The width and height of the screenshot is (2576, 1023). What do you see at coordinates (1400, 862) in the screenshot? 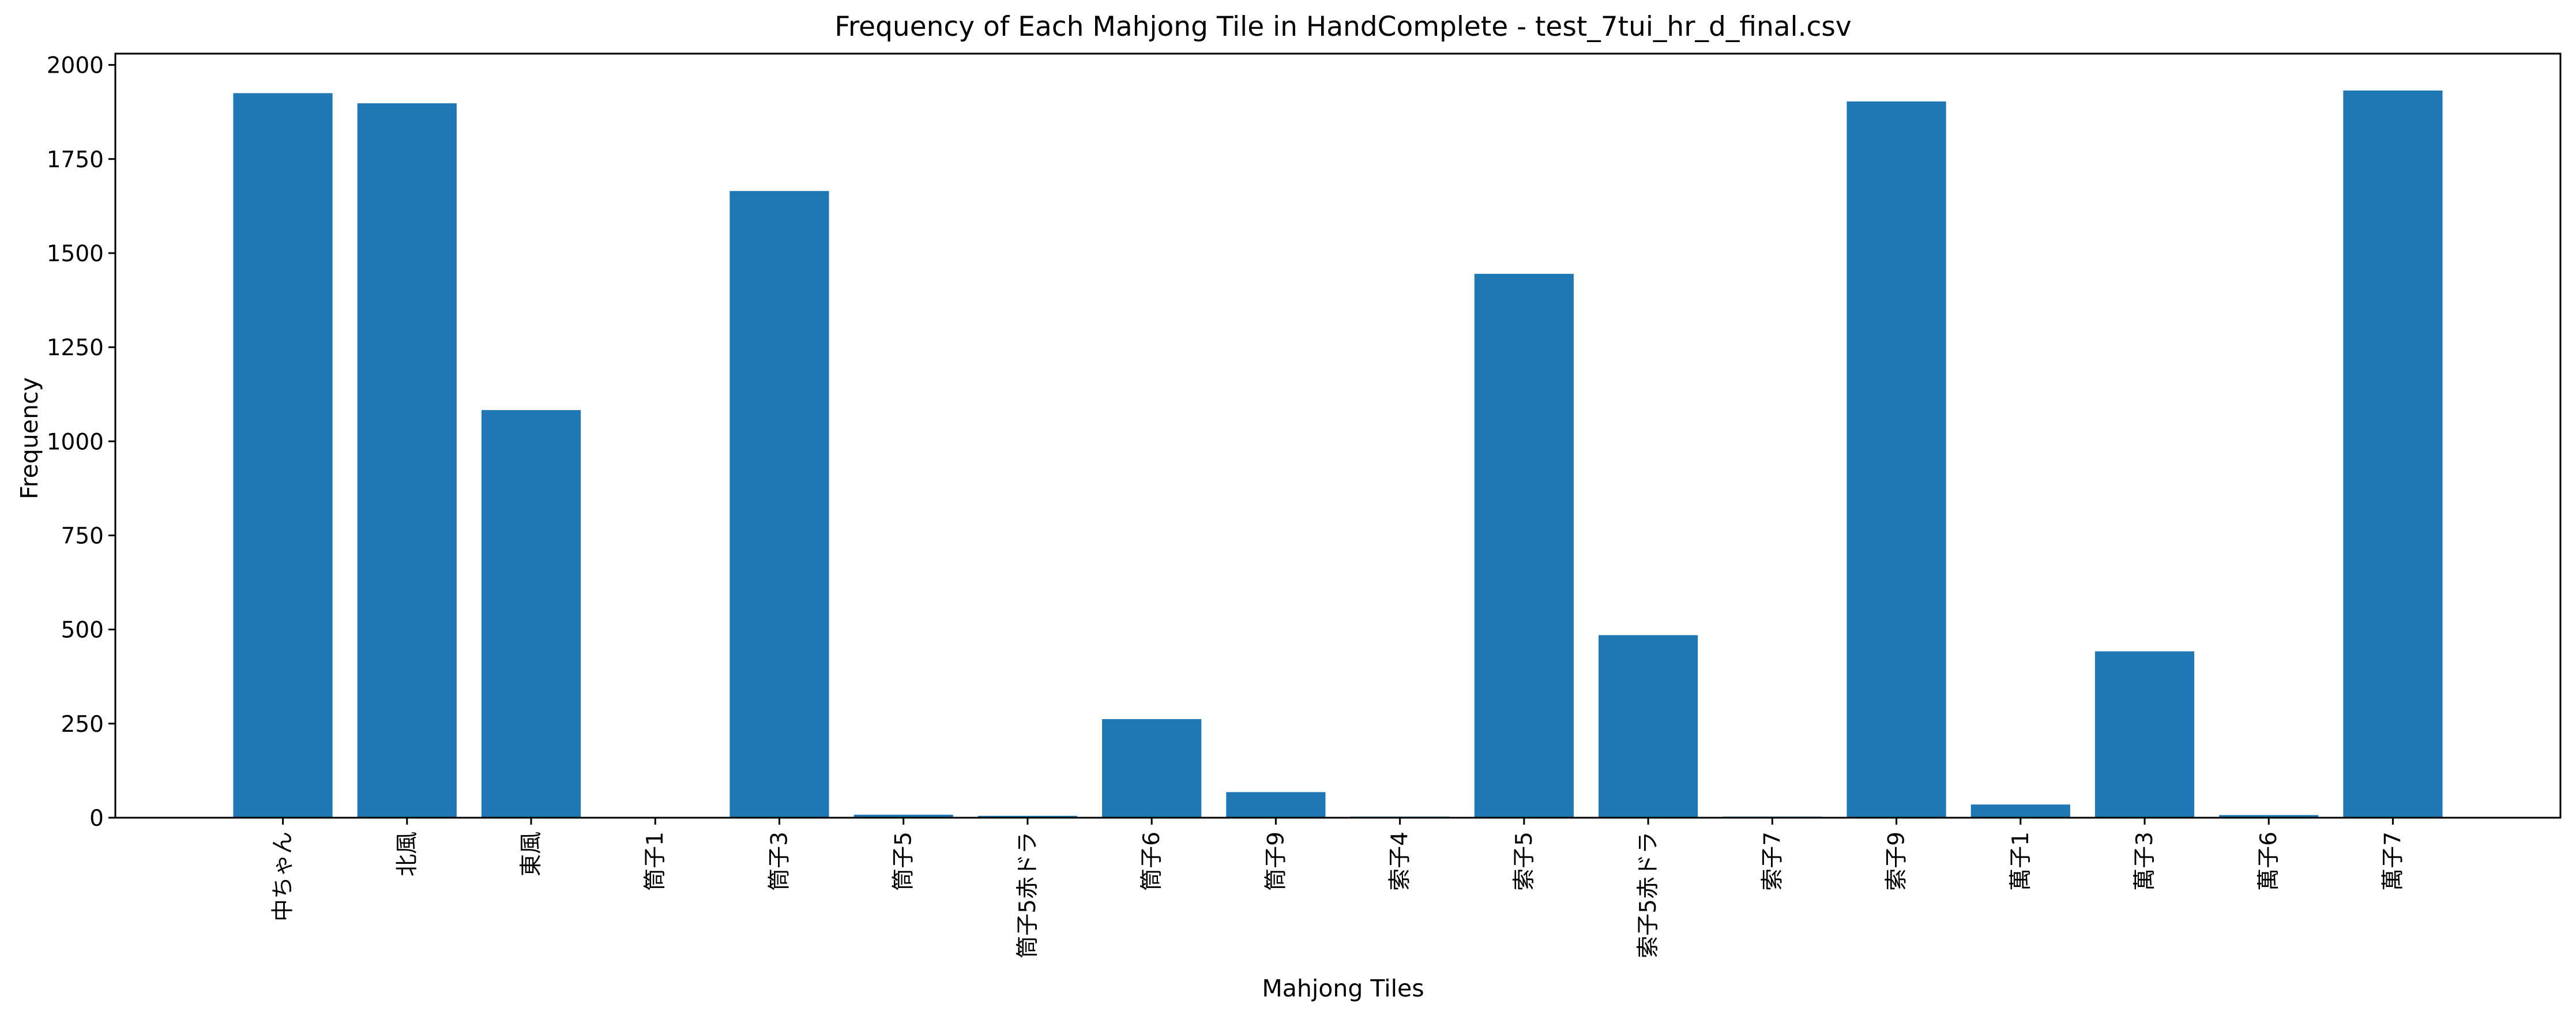
I see `x-tick-label: 索子4` at bounding box center [1400, 862].